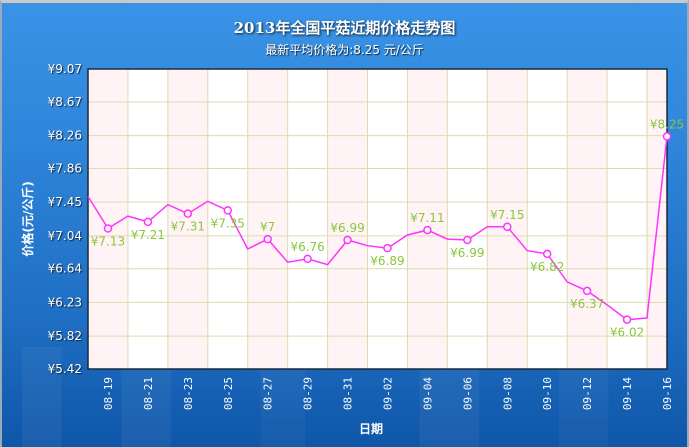 The width and height of the screenshot is (689, 447). What do you see at coordinates (507, 393) in the screenshot?
I see `x-tick-label: 09-08` at bounding box center [507, 393].